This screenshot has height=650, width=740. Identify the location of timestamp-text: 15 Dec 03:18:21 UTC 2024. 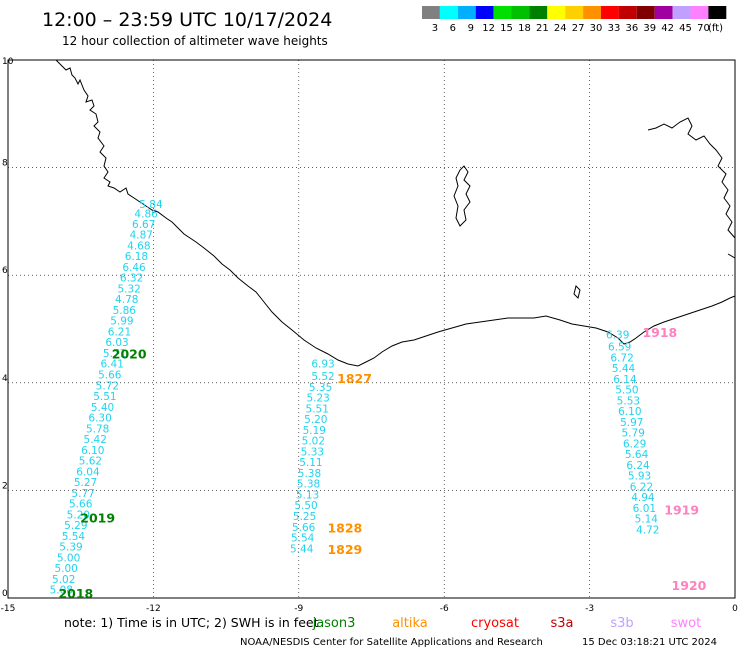
(649, 642).